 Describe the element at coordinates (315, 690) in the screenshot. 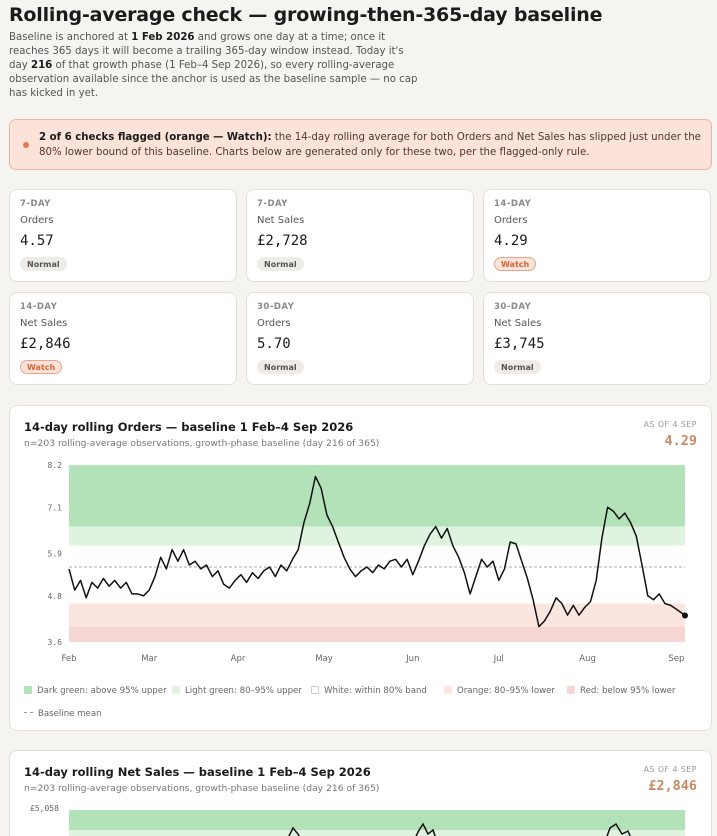

I see `legend-swatch-white` at that location.